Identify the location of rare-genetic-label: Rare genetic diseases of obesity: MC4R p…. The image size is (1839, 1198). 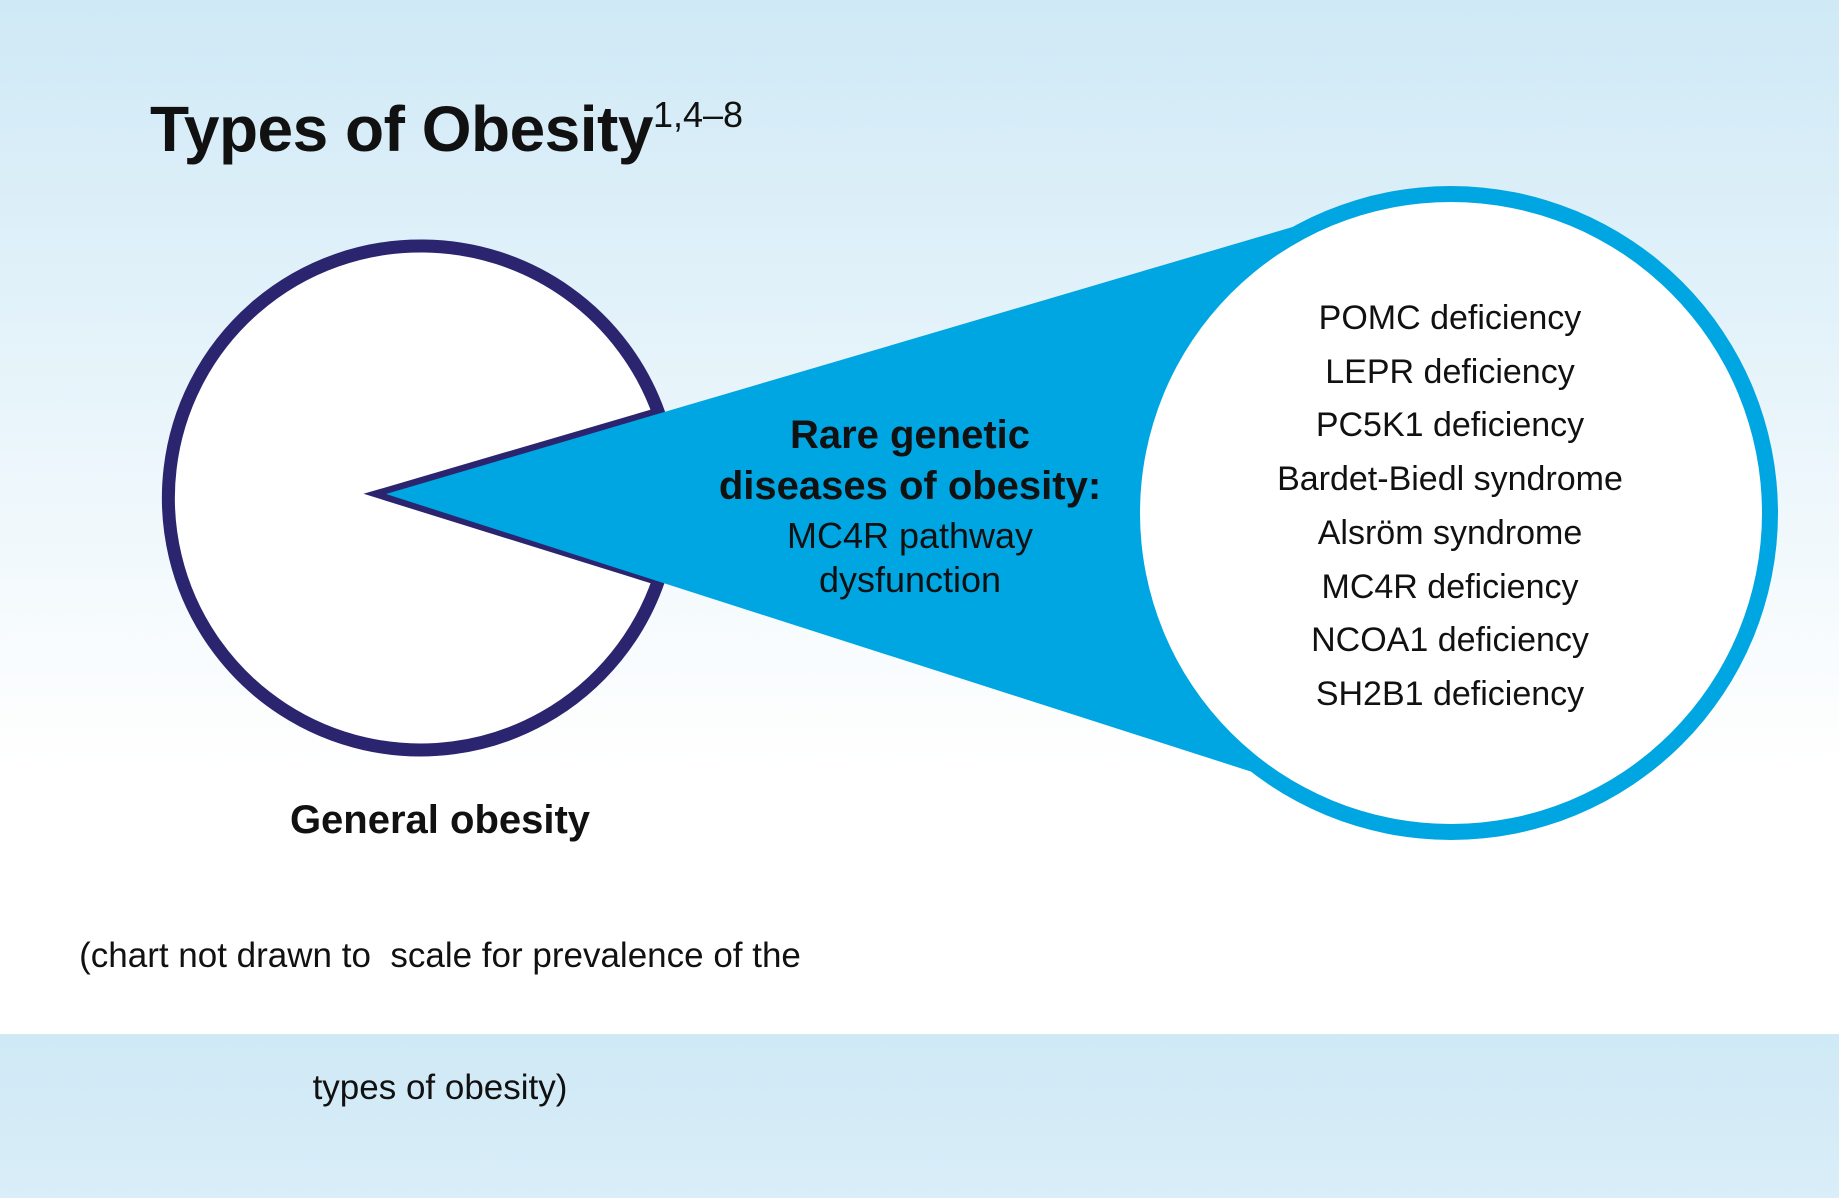
(910, 506).